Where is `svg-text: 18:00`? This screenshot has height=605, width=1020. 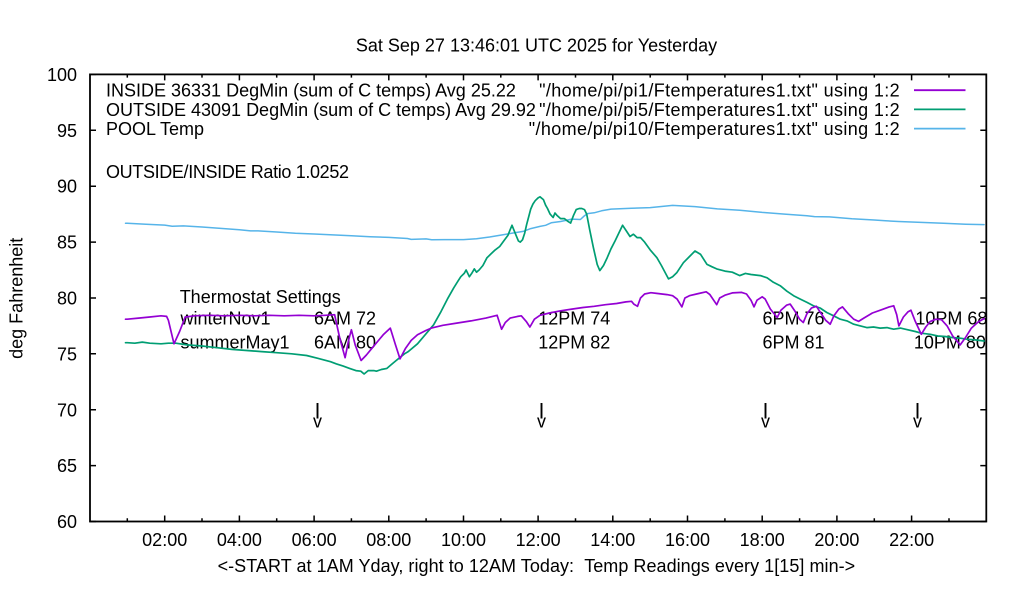 svg-text: 18:00 is located at coordinates (762, 540).